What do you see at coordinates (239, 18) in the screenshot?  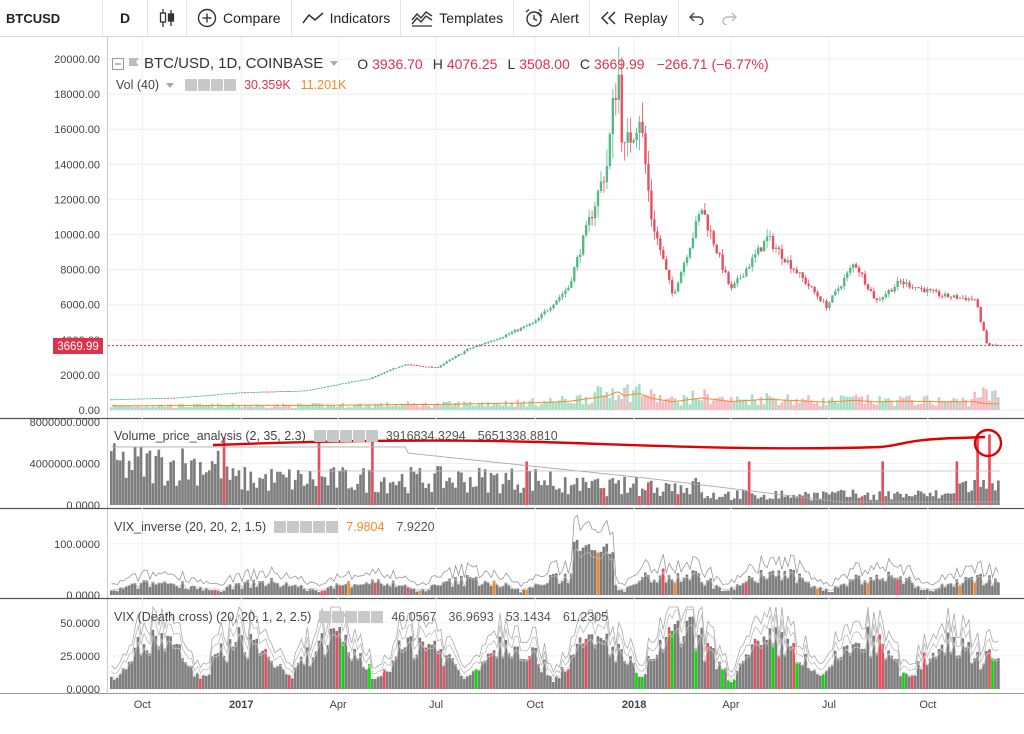 I see `compare-button: Compare` at bounding box center [239, 18].